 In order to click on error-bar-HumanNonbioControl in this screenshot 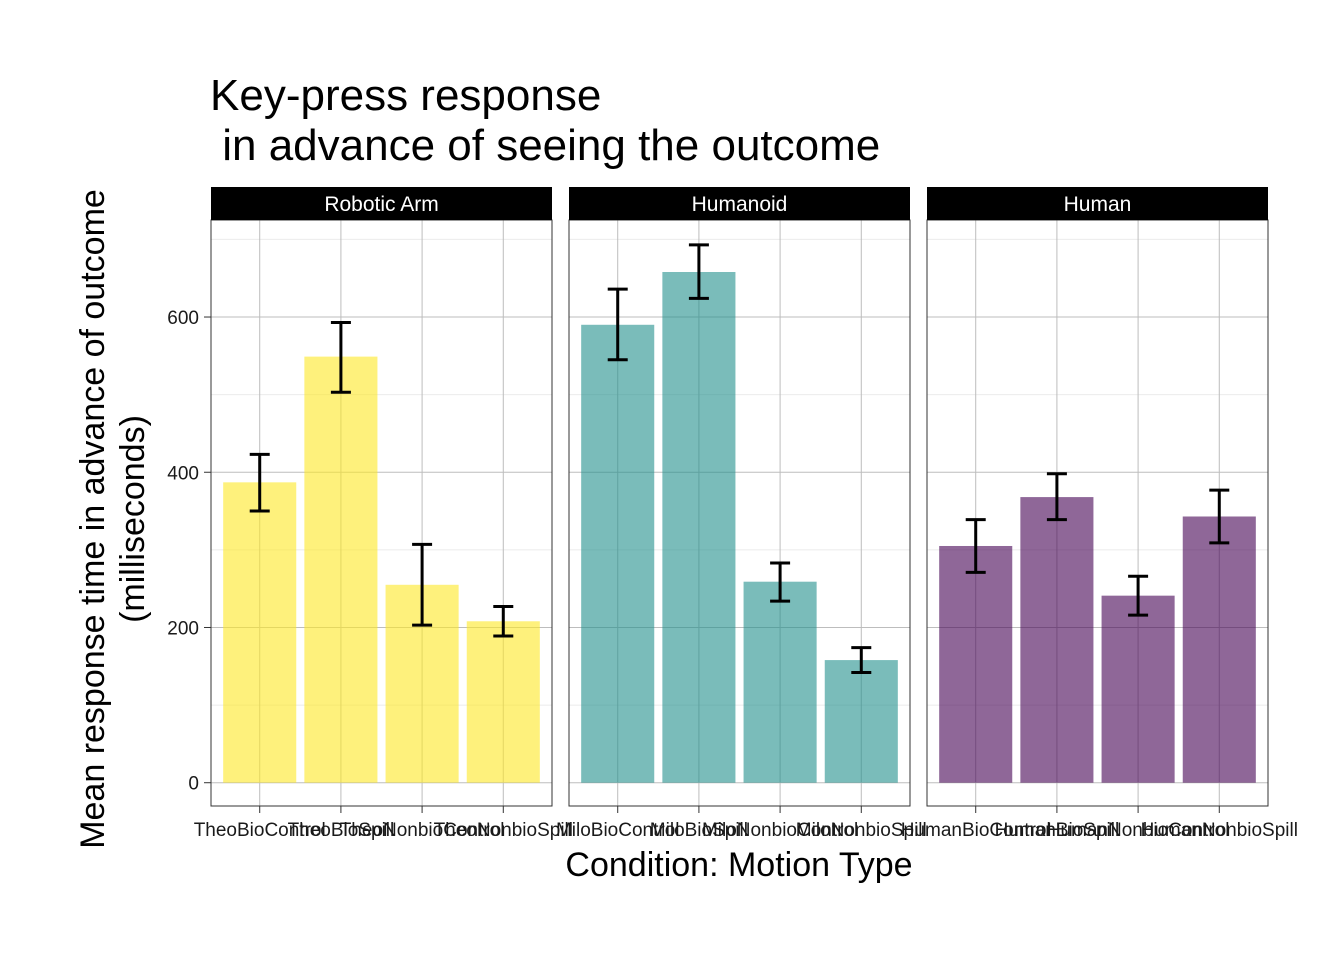, I will do `click(1138, 595)`.